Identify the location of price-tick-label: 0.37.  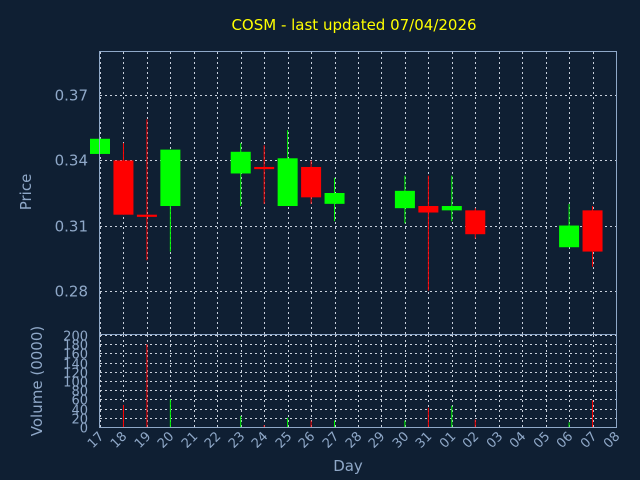
(71, 96).